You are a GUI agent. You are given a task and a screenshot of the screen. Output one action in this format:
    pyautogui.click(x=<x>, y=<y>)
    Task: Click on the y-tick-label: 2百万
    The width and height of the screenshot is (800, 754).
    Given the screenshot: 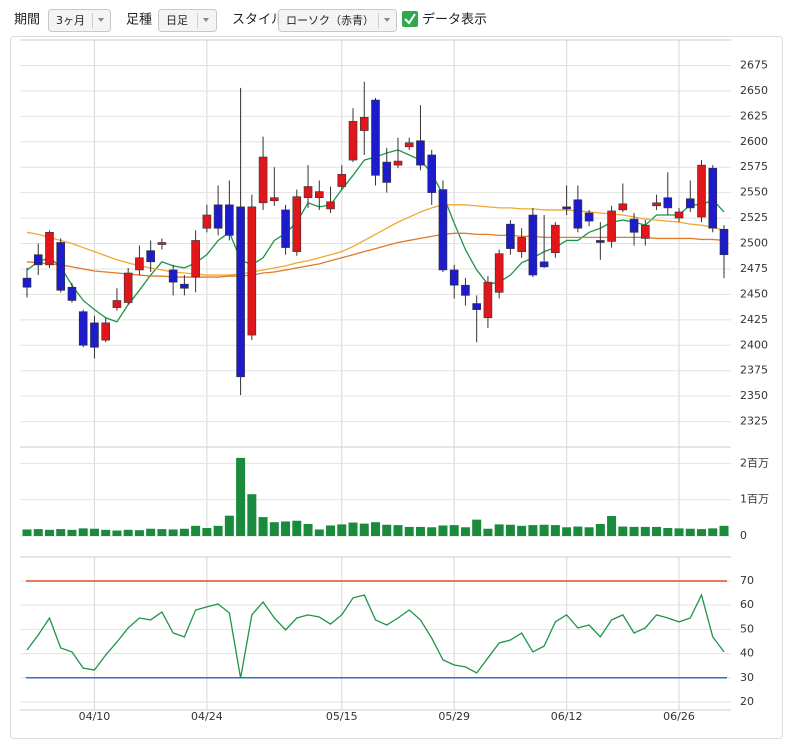 What is the action you would take?
    pyautogui.click(x=754, y=462)
    